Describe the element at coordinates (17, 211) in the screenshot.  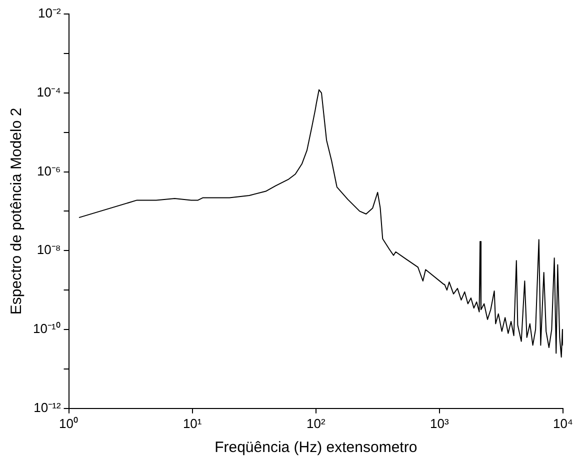
I see `y-axis-title: Espectro de potência Modelo 2` at that location.